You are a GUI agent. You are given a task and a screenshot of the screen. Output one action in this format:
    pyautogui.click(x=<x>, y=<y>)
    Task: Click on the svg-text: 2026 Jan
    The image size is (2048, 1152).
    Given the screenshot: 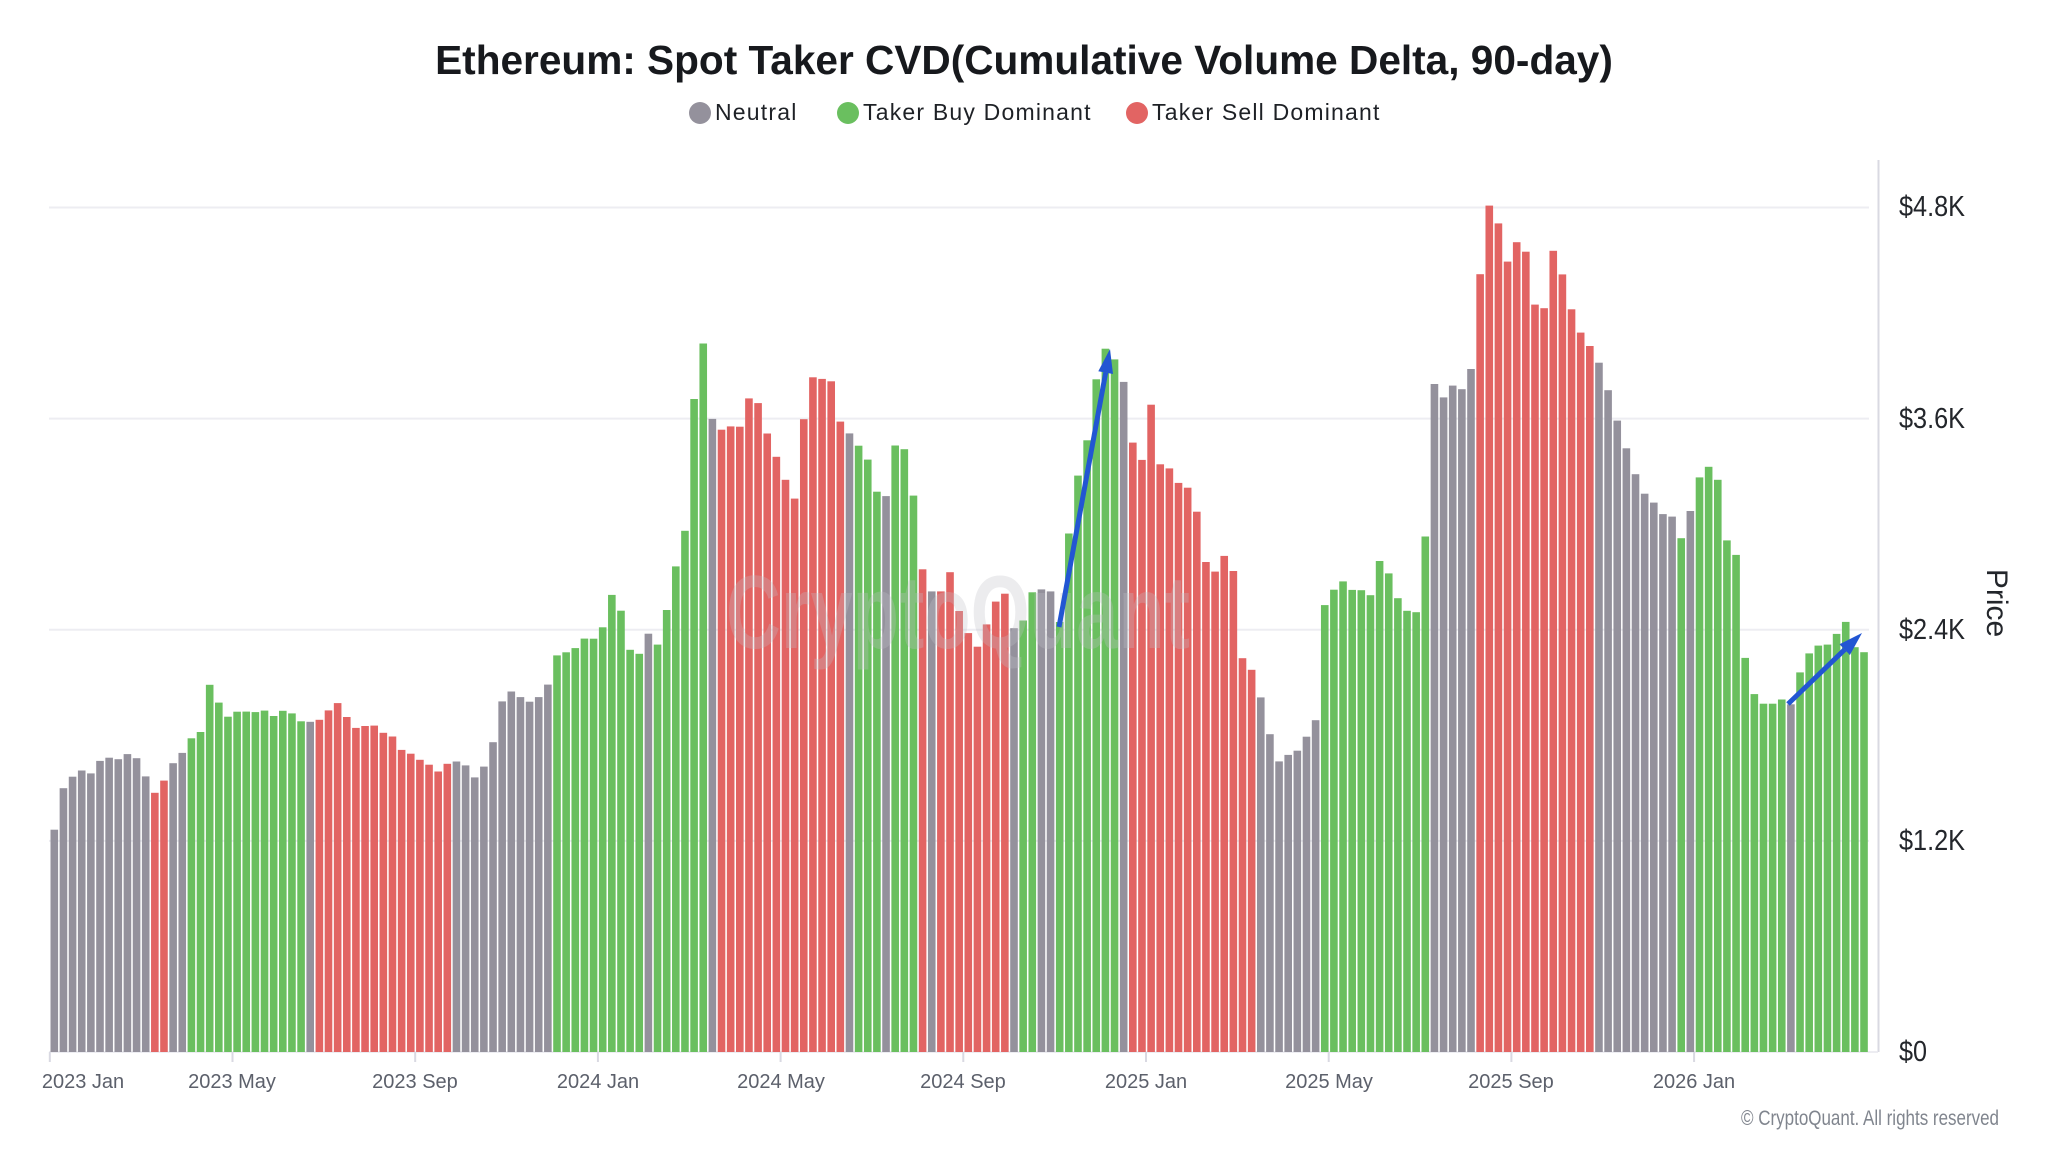 What is the action you would take?
    pyautogui.click(x=1694, y=1082)
    